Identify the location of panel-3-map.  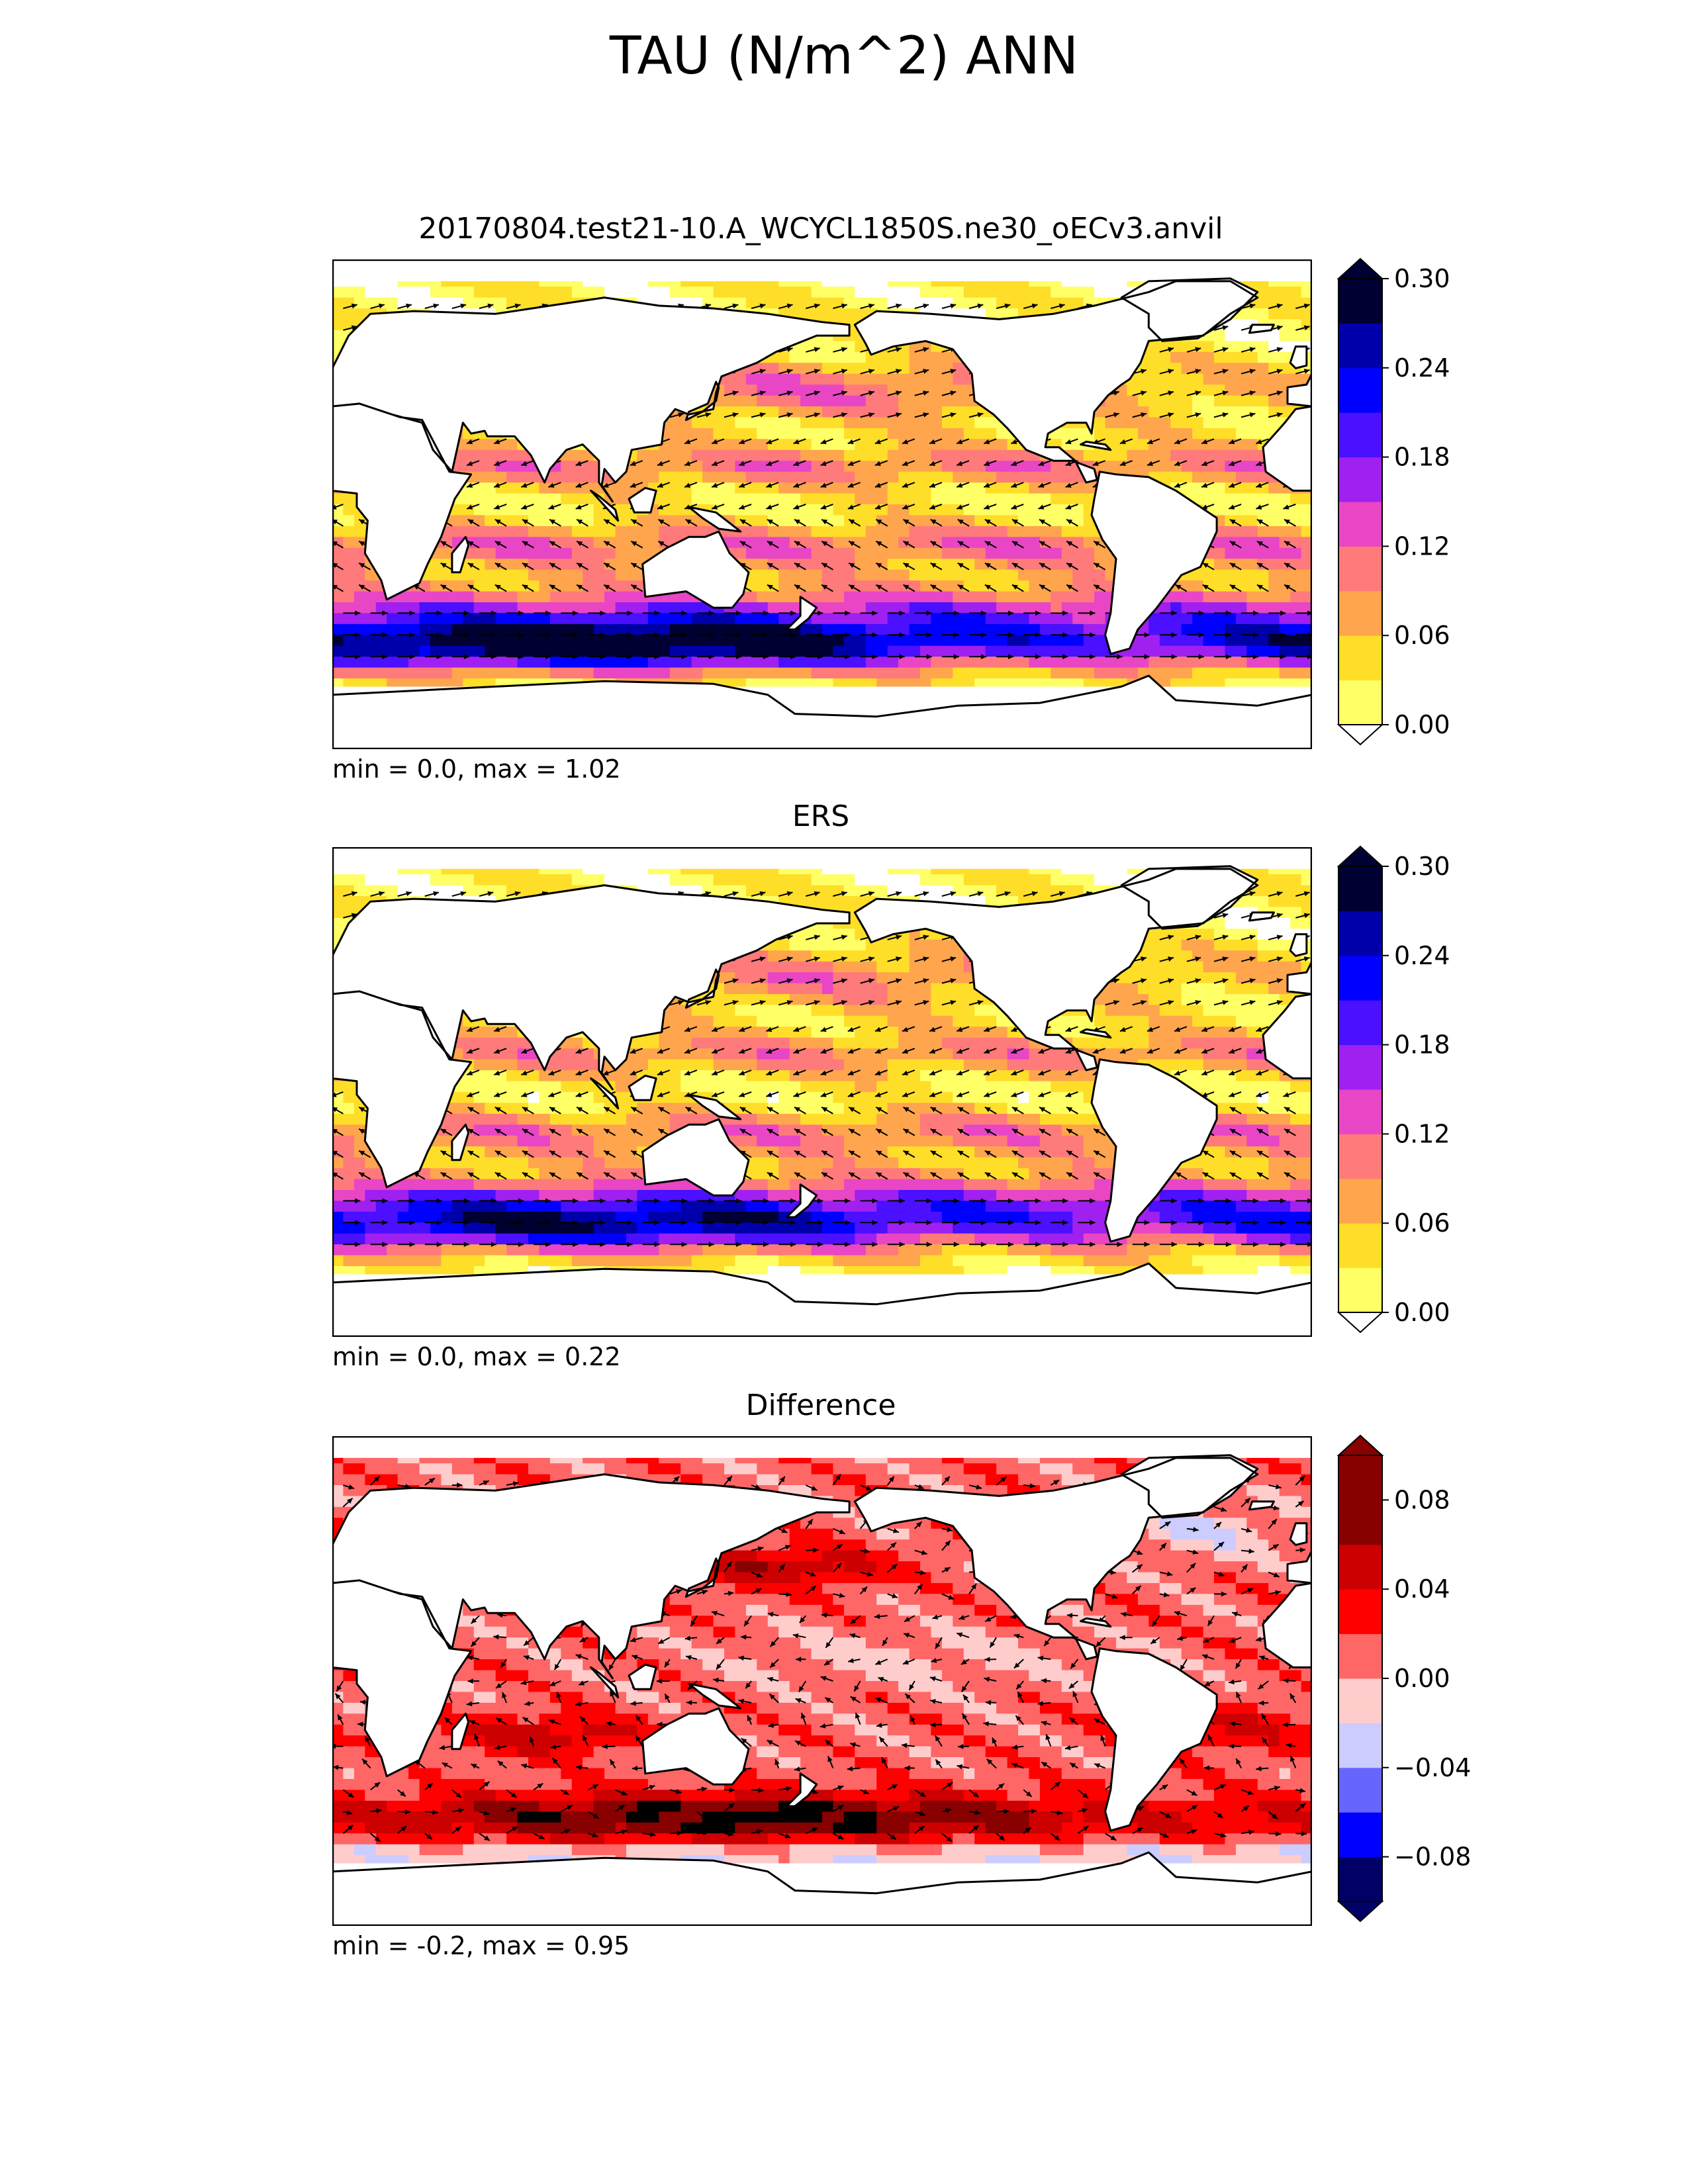
(822, 1681).